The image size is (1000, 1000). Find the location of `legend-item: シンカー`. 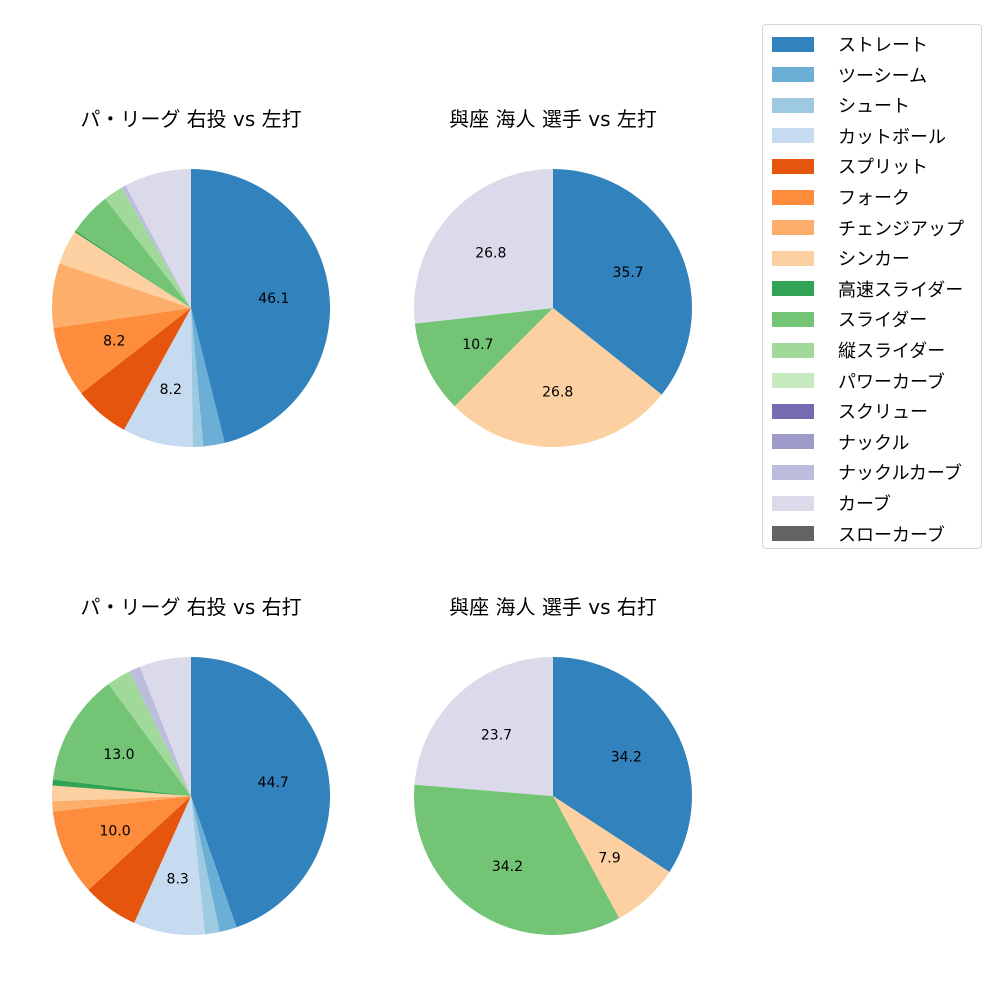

legend-item: シンカー is located at coordinates (841, 259).